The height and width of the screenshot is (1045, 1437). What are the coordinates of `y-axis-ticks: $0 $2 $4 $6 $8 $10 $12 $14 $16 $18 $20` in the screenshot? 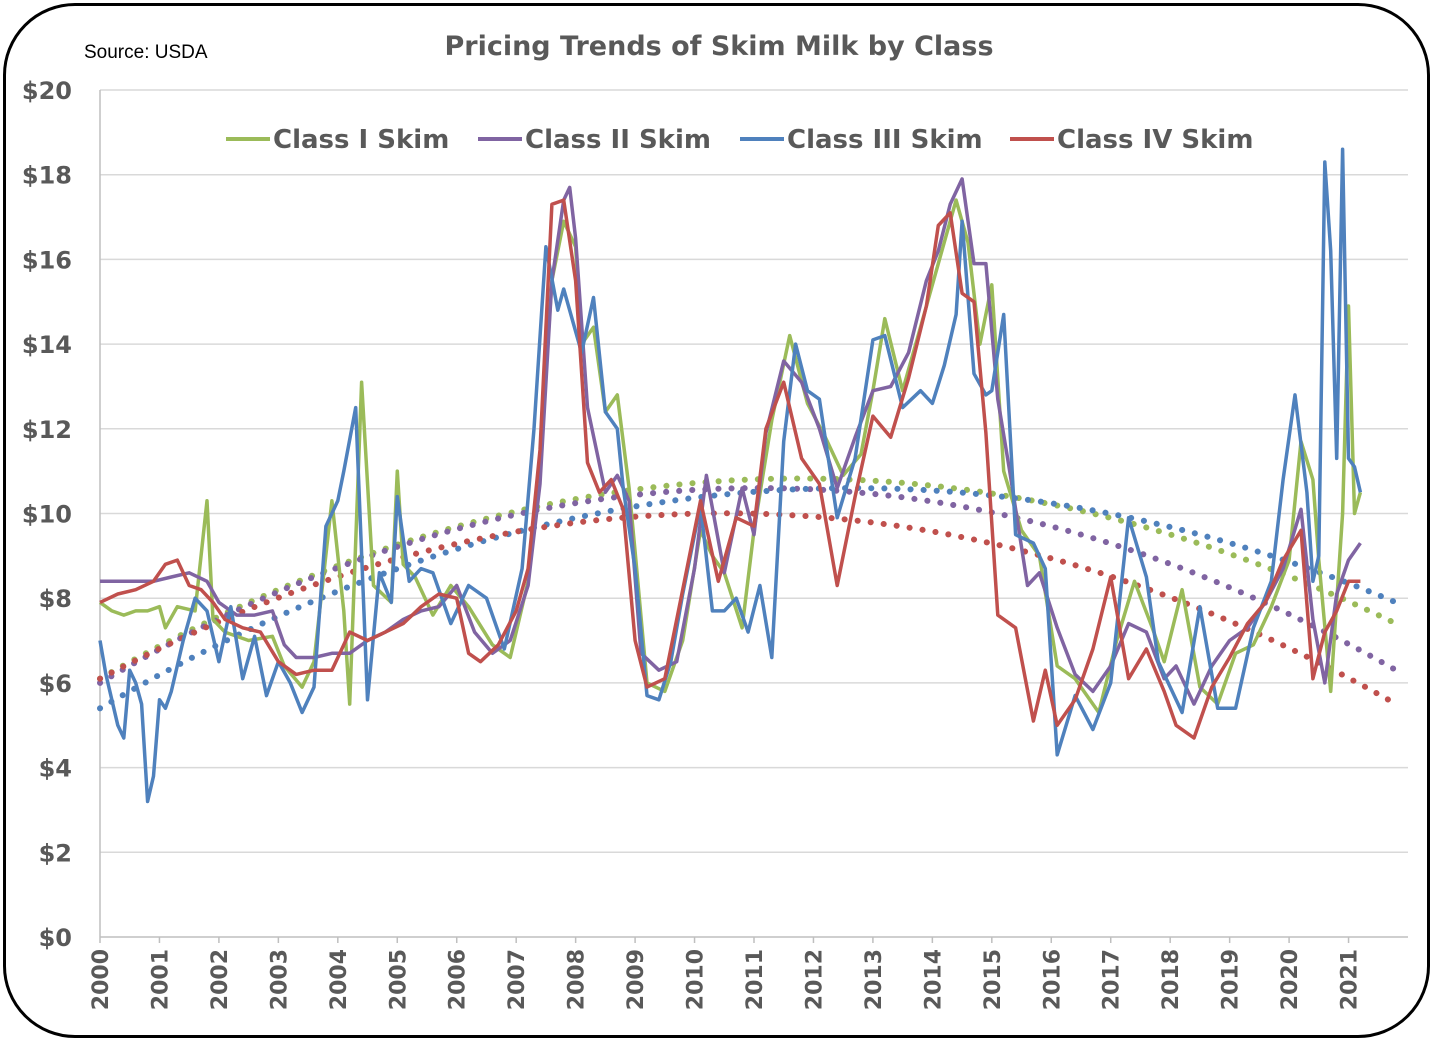 It's located at (47, 514).